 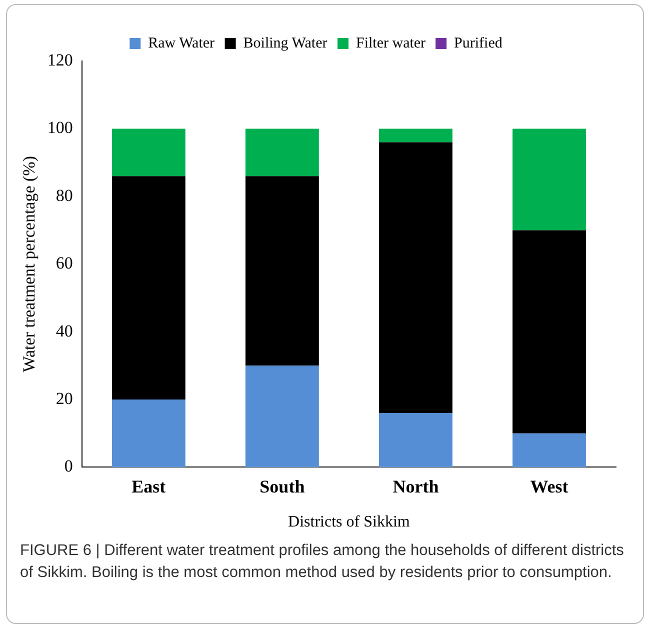 What do you see at coordinates (29, 264) in the screenshot?
I see `y-axis-title: Water treatment percentage (%)` at bounding box center [29, 264].